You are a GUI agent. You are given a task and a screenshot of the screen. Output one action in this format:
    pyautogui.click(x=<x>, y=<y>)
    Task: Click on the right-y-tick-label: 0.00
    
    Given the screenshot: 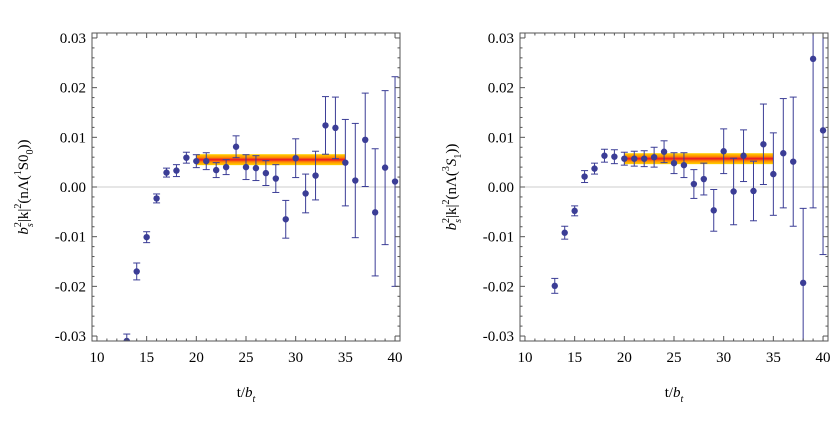 What is the action you would take?
    pyautogui.click(x=501, y=188)
    